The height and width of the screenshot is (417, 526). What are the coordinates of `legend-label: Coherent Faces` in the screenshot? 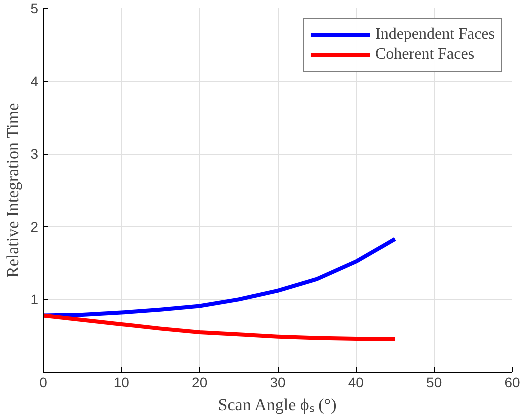 It's located at (425, 55).